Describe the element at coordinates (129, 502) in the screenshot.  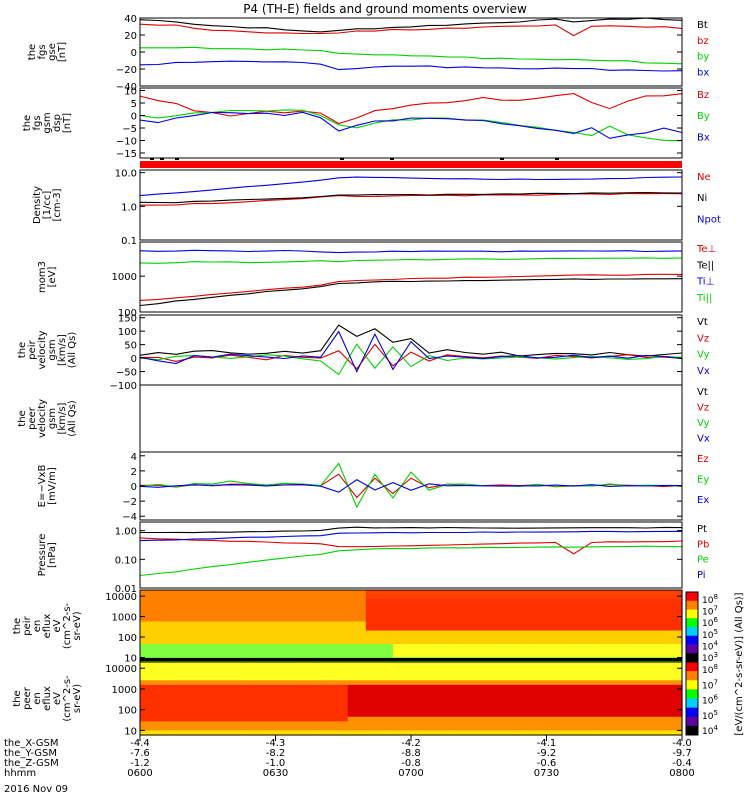
I see `ytick-label: −2` at that location.